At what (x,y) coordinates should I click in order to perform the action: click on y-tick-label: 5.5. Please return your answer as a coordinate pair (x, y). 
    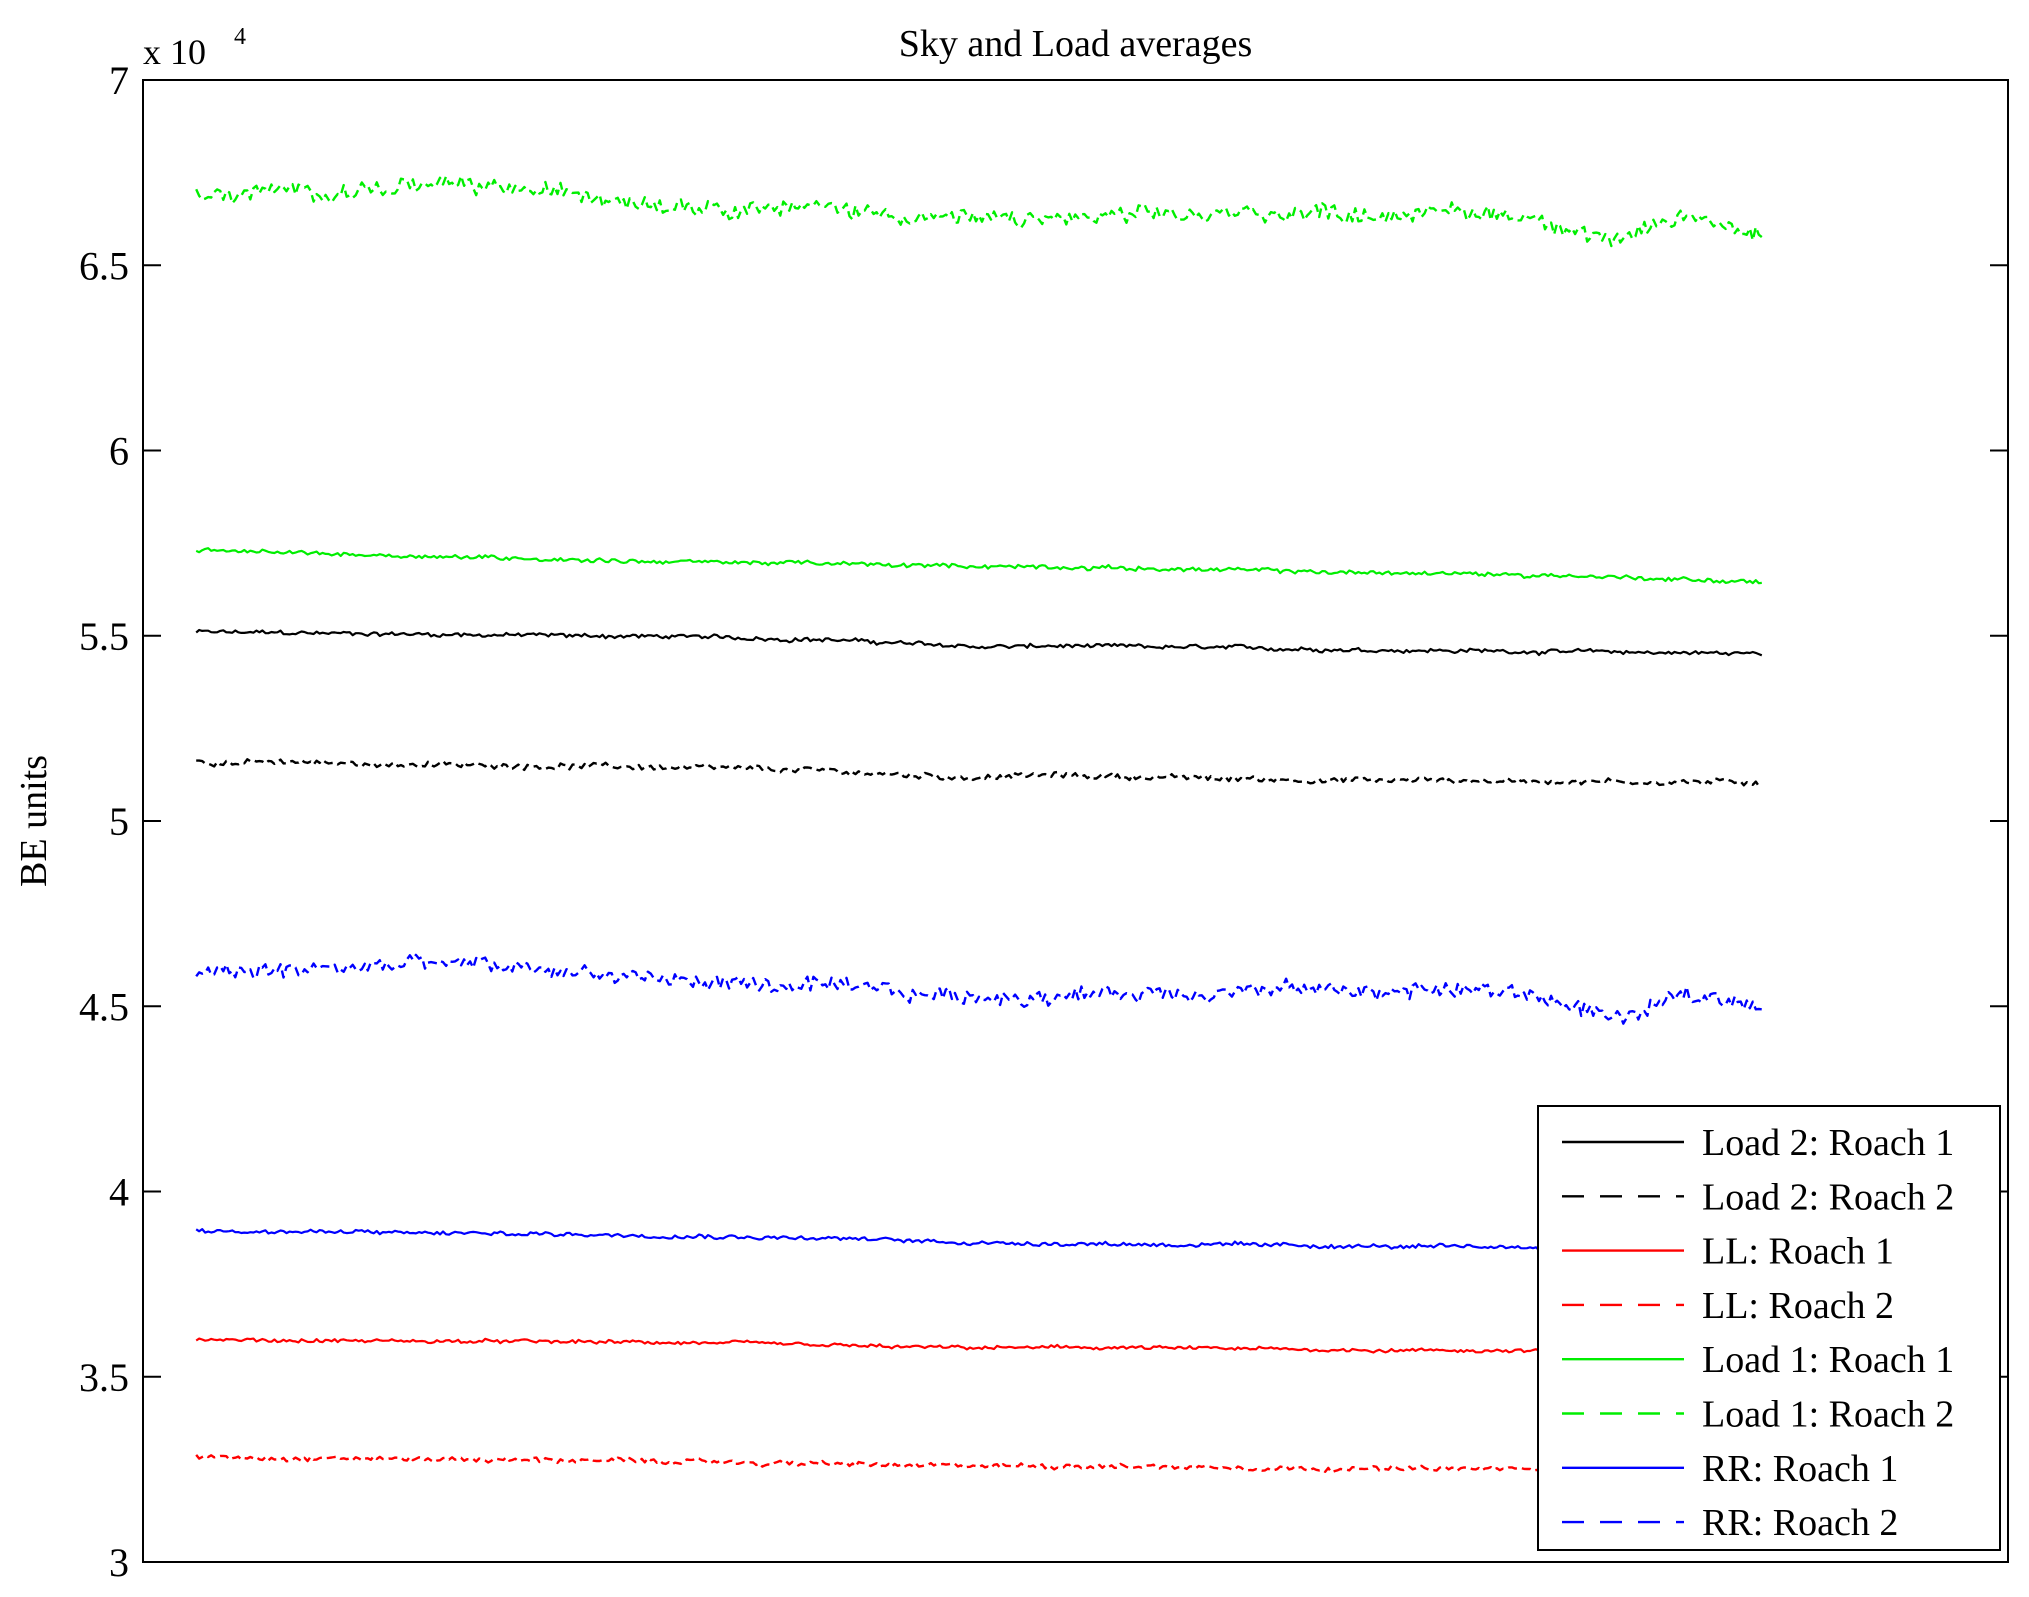
    Looking at the image, I should click on (104, 636).